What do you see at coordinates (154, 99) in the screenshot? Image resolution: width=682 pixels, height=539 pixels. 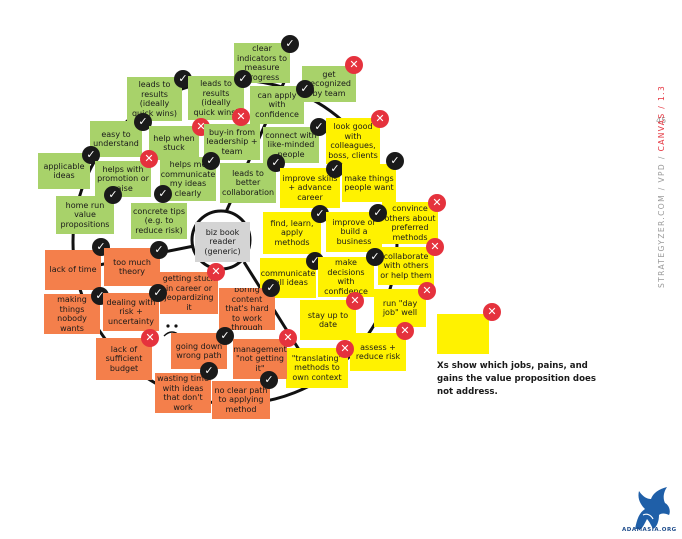 I see `gain-note: leads to results (ideally quick wins)` at bounding box center [154, 99].